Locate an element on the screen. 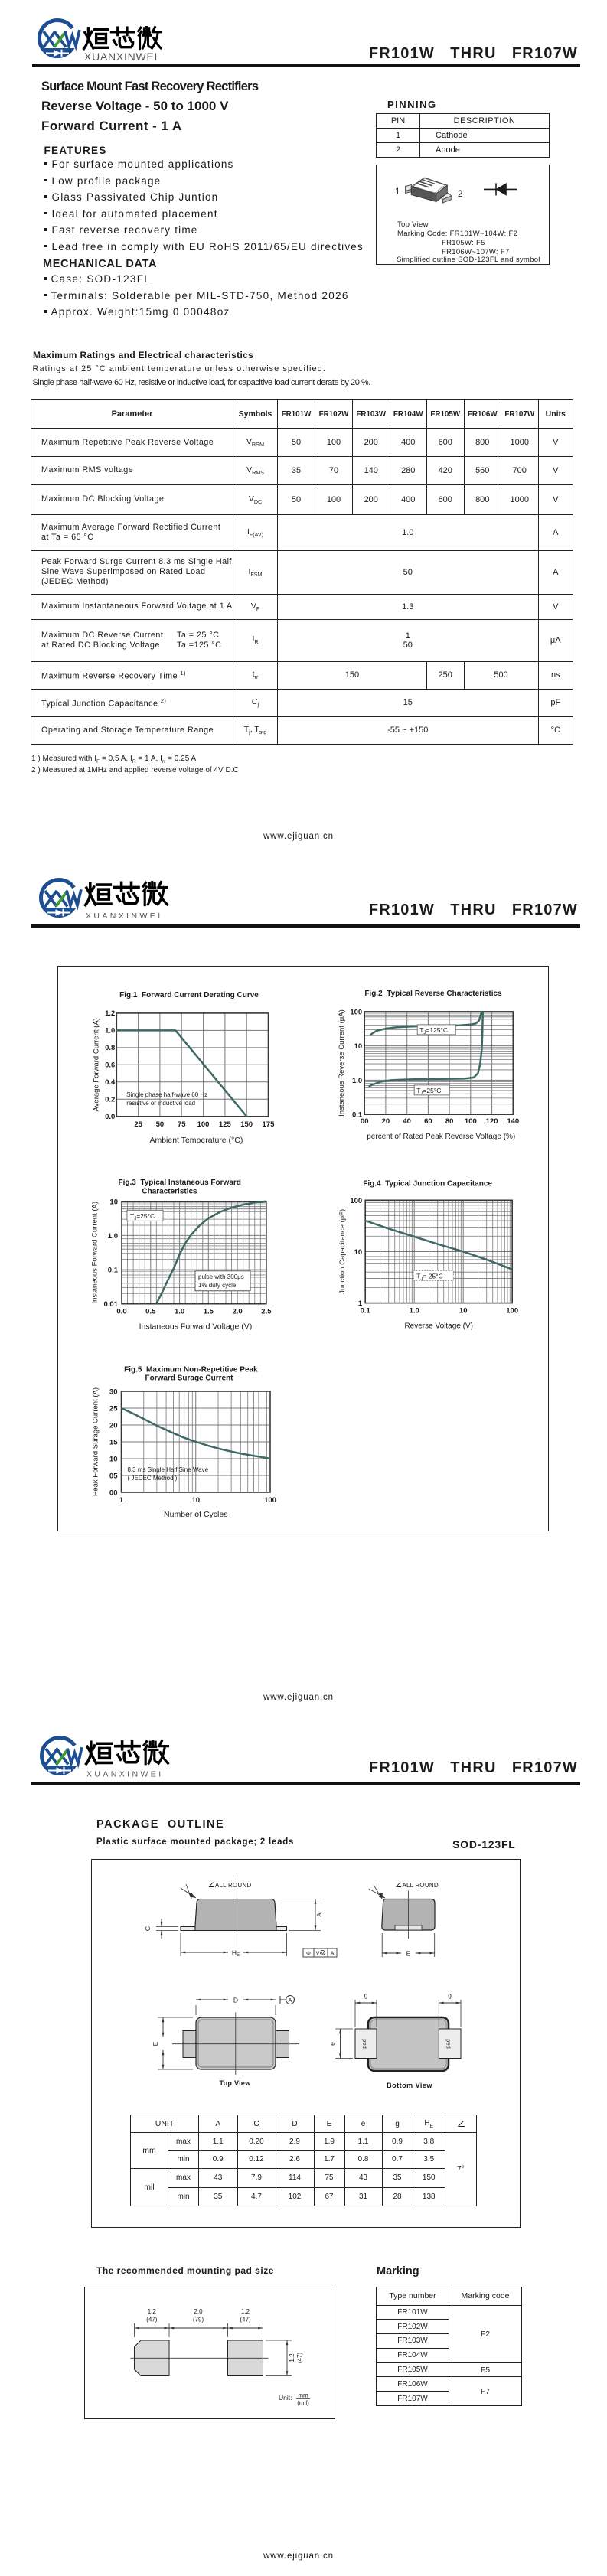 Image resolution: width=607 pixels, height=2576 pixels. svg-text: pad is located at coordinates (364, 2044).